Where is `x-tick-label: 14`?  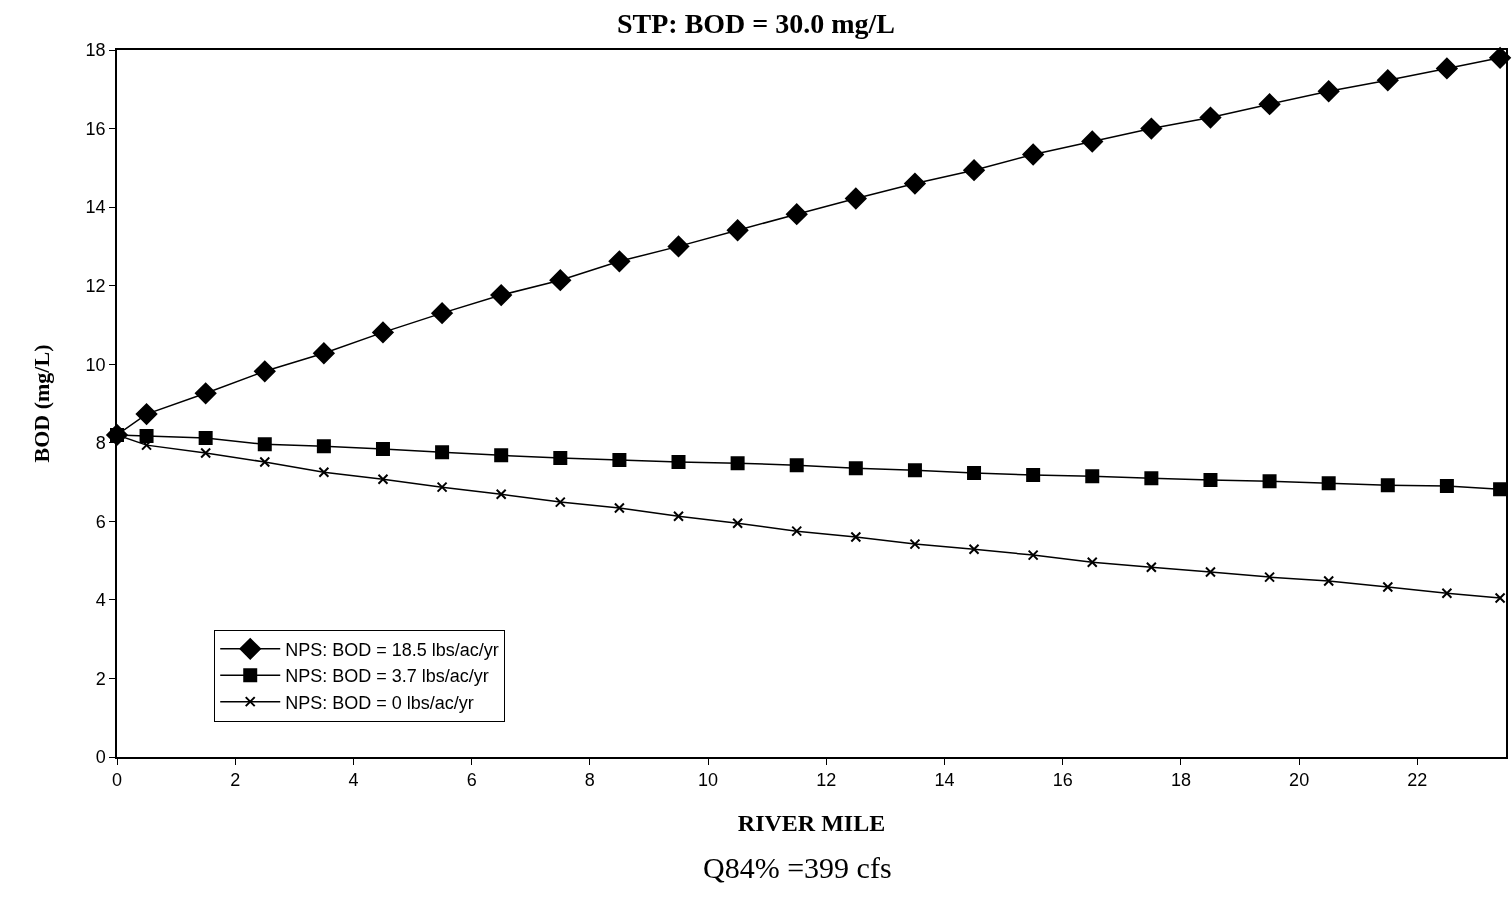
x-tick-label: 14 is located at coordinates (944, 780).